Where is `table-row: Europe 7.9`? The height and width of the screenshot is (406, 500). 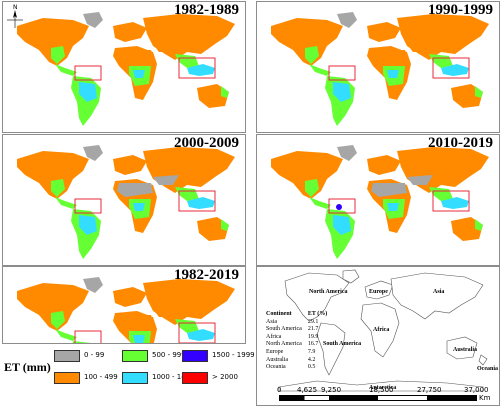
table-row: Europe 7.9 is located at coordinates (296, 353).